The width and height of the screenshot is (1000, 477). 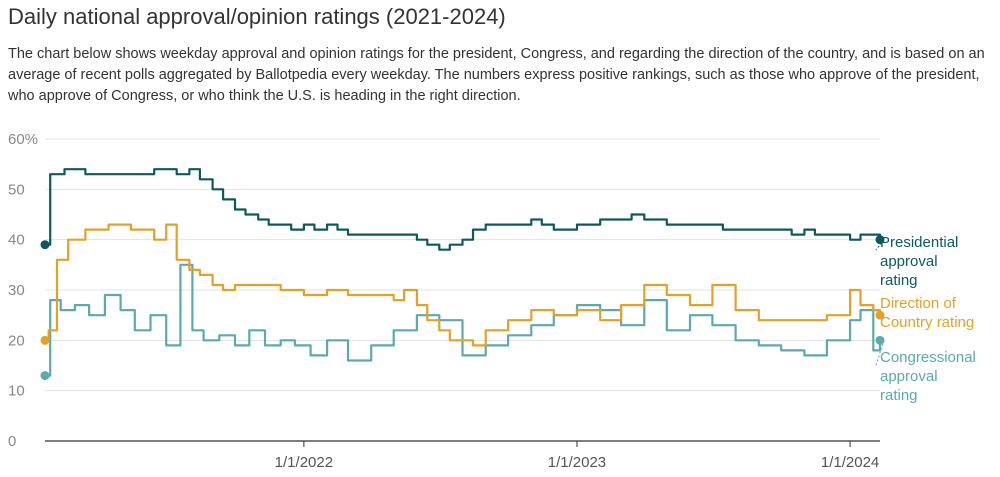 What do you see at coordinates (899, 280) in the screenshot?
I see `series-label-presidential-approval-rating: rating` at bounding box center [899, 280].